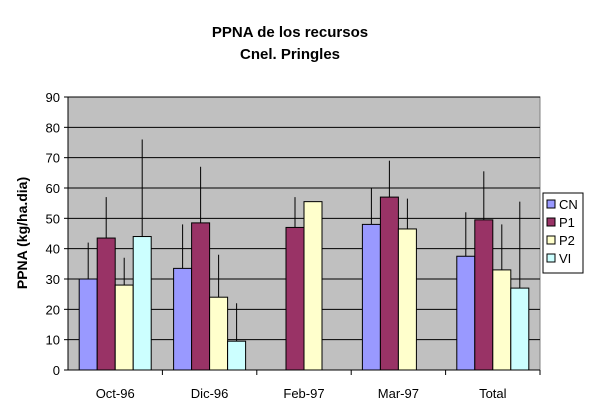  What do you see at coordinates (484, 295) in the screenshot?
I see `bar-p1-total` at bounding box center [484, 295].